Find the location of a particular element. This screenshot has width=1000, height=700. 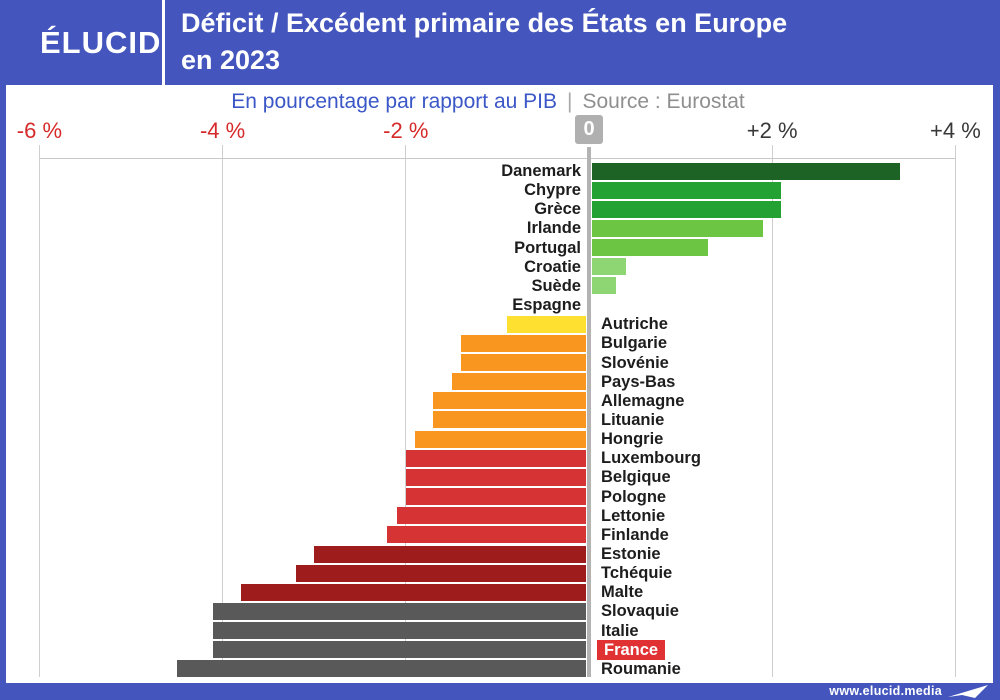

country-label: Irlande is located at coordinates (553, 228).